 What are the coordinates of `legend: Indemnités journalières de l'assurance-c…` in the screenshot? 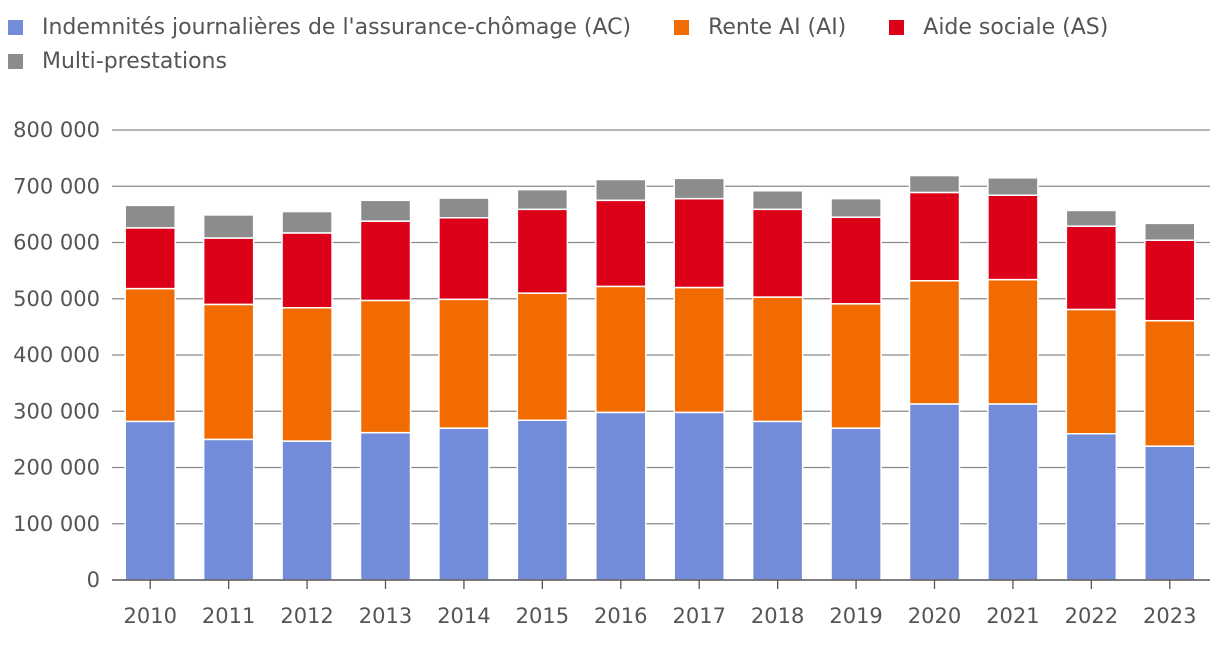 It's located at (608, 44).